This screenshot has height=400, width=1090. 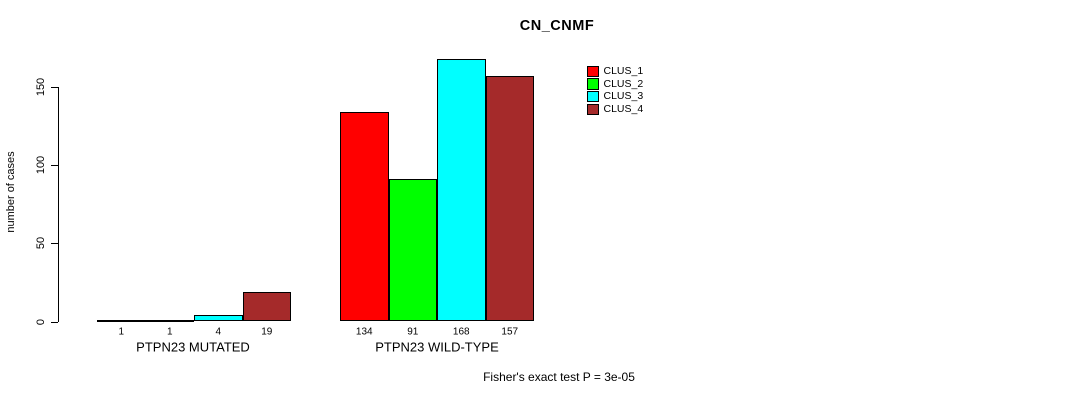 I want to click on p-value-annotation: Fisher's exact test P = 3e-05, so click(x=559, y=377).